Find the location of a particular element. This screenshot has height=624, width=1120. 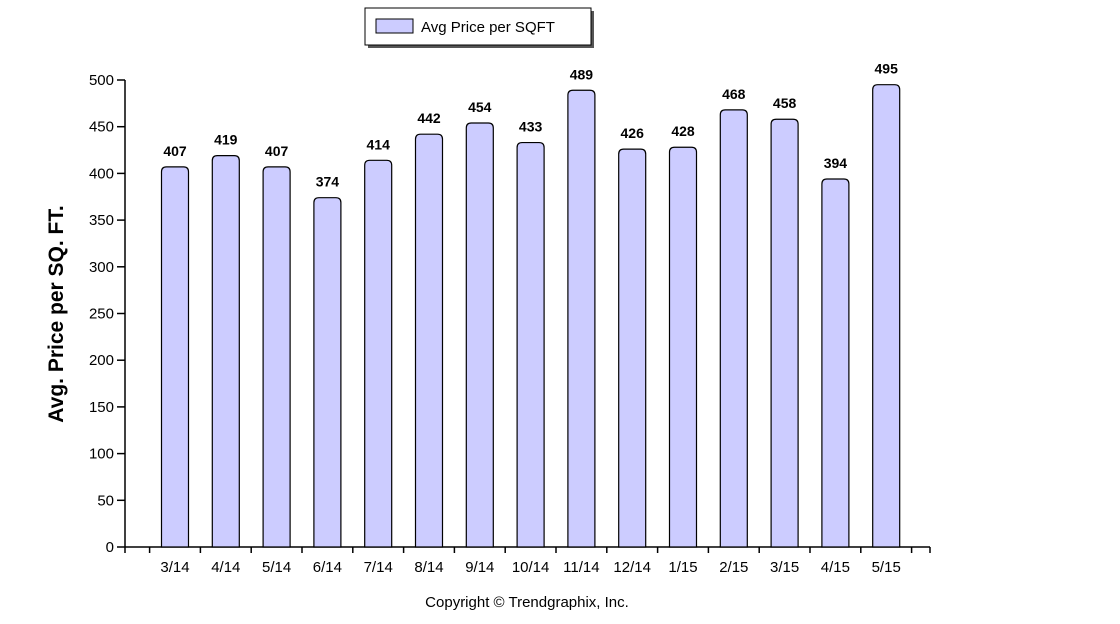

y-tick-label: 200 is located at coordinates (101, 360).